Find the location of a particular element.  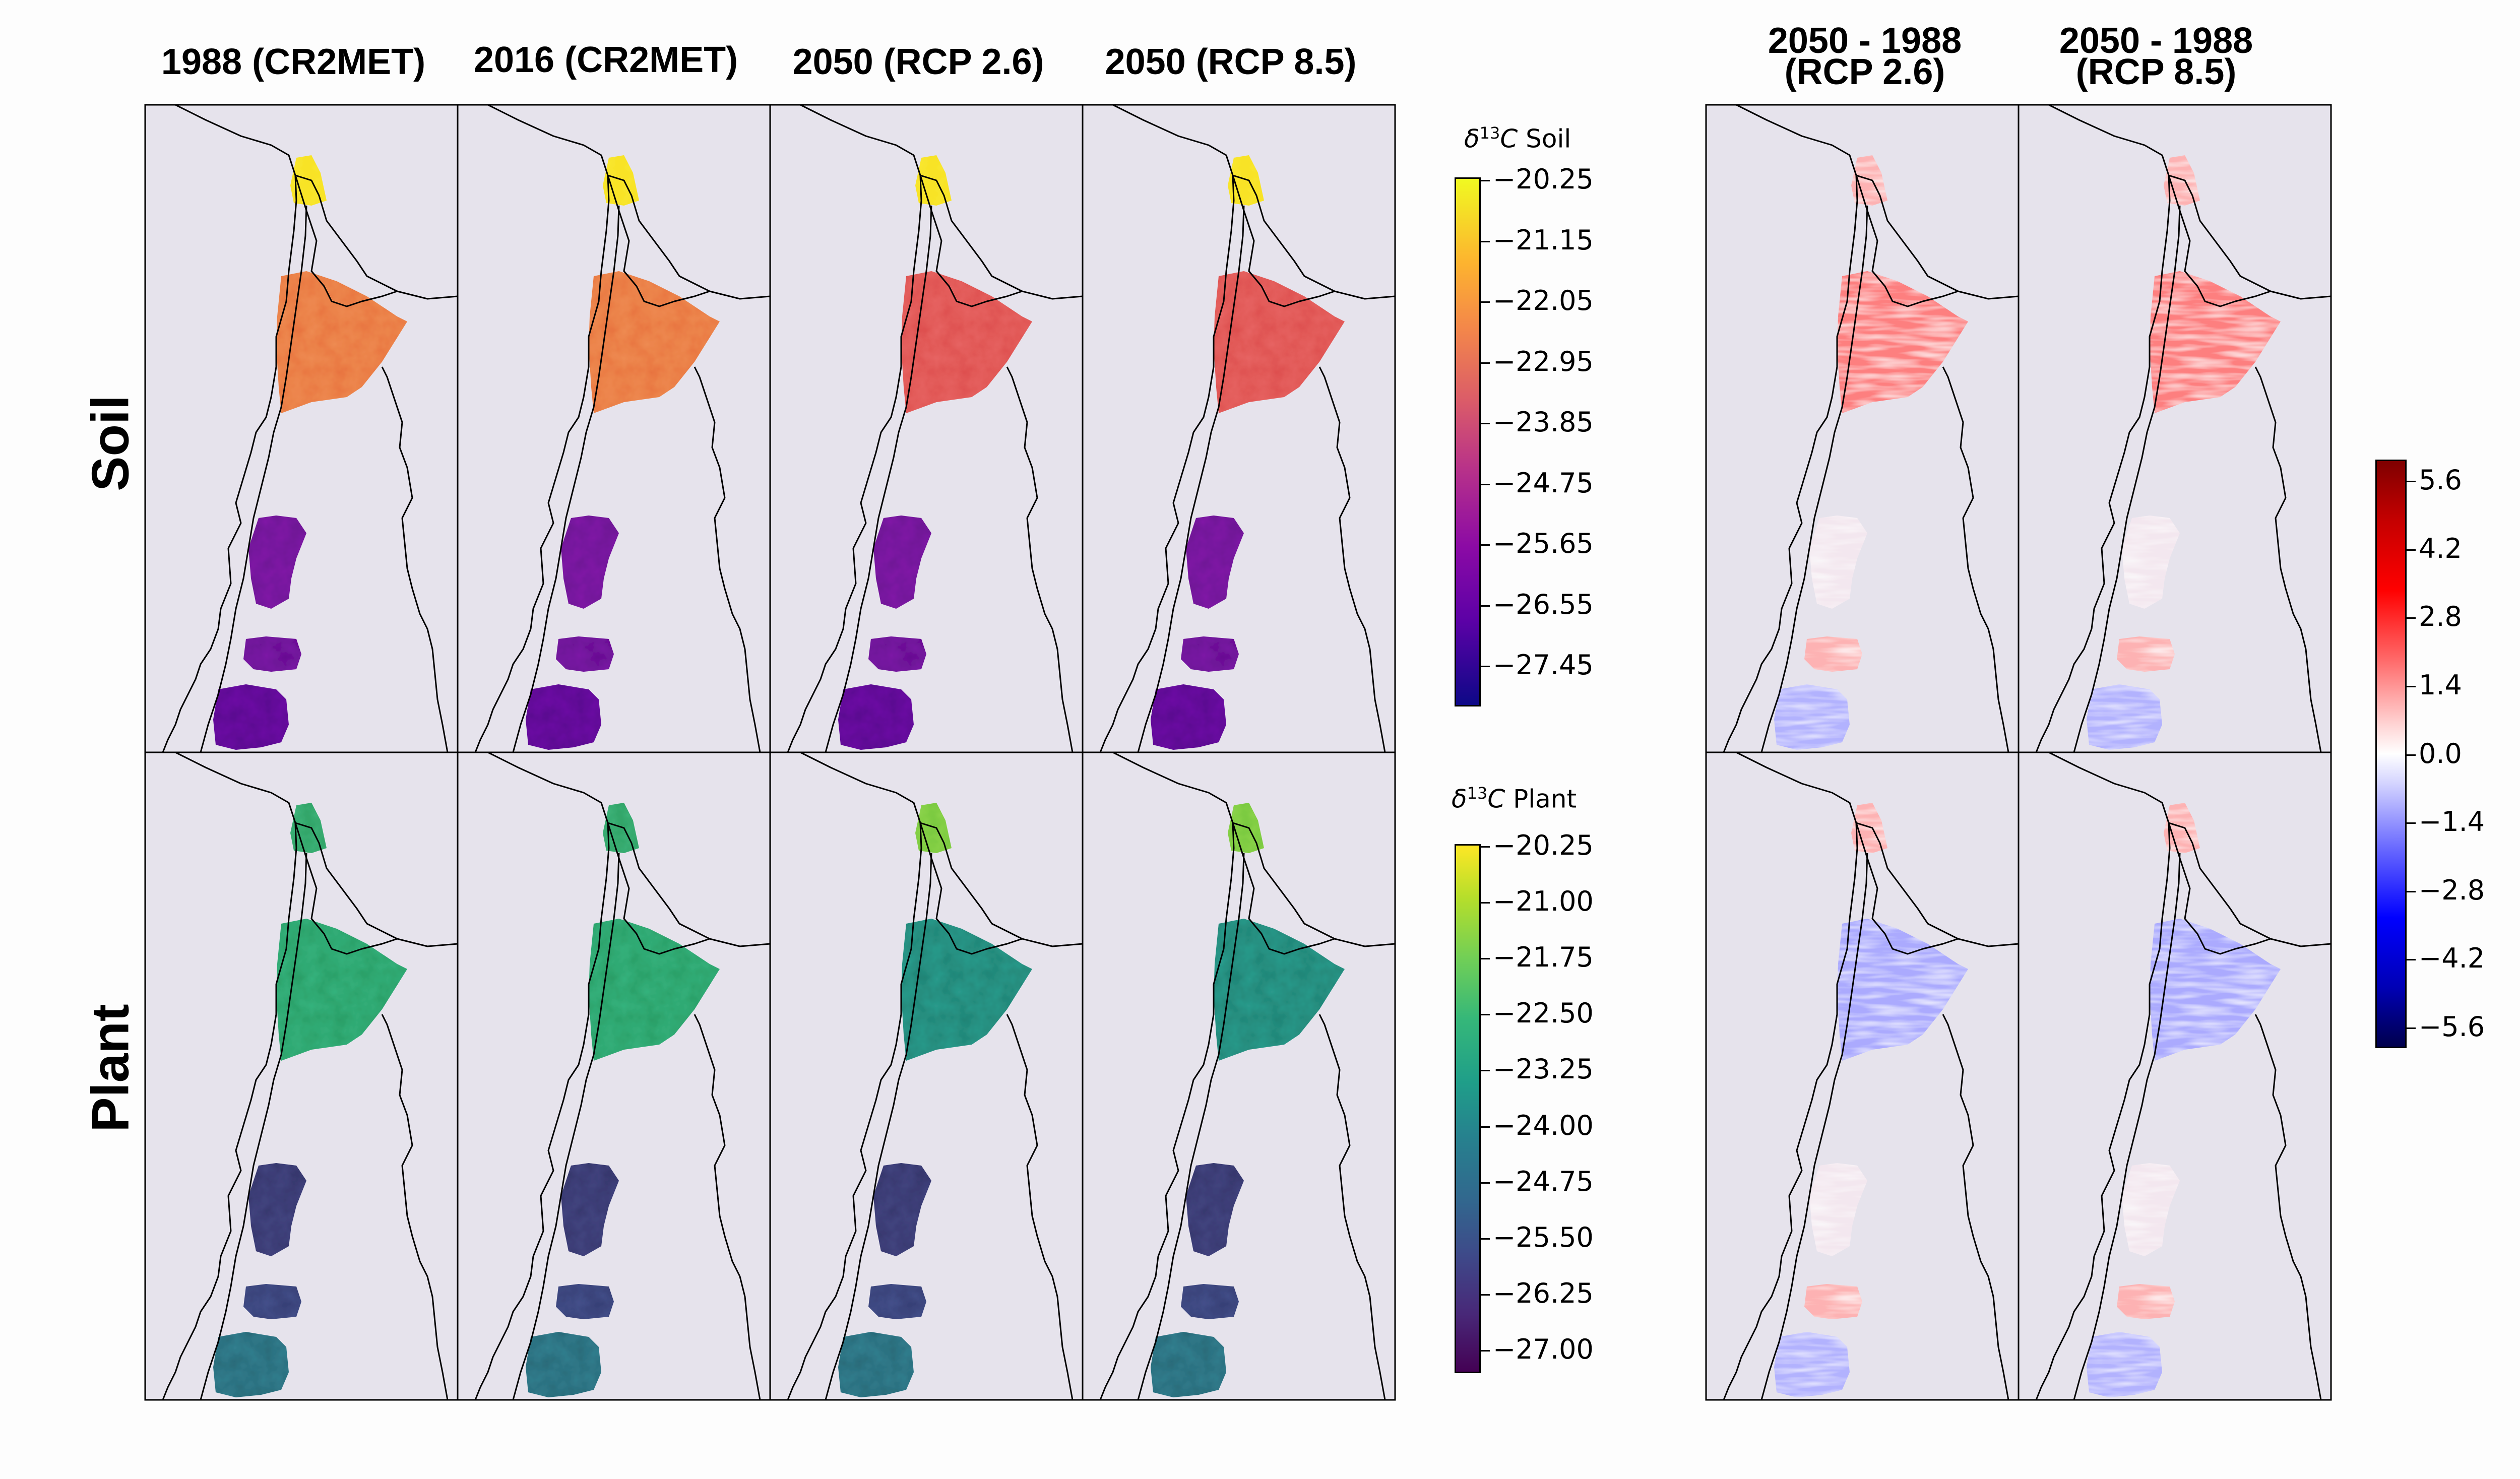

map-panel-plant-diff-rcp85 is located at coordinates (2175, 1076).